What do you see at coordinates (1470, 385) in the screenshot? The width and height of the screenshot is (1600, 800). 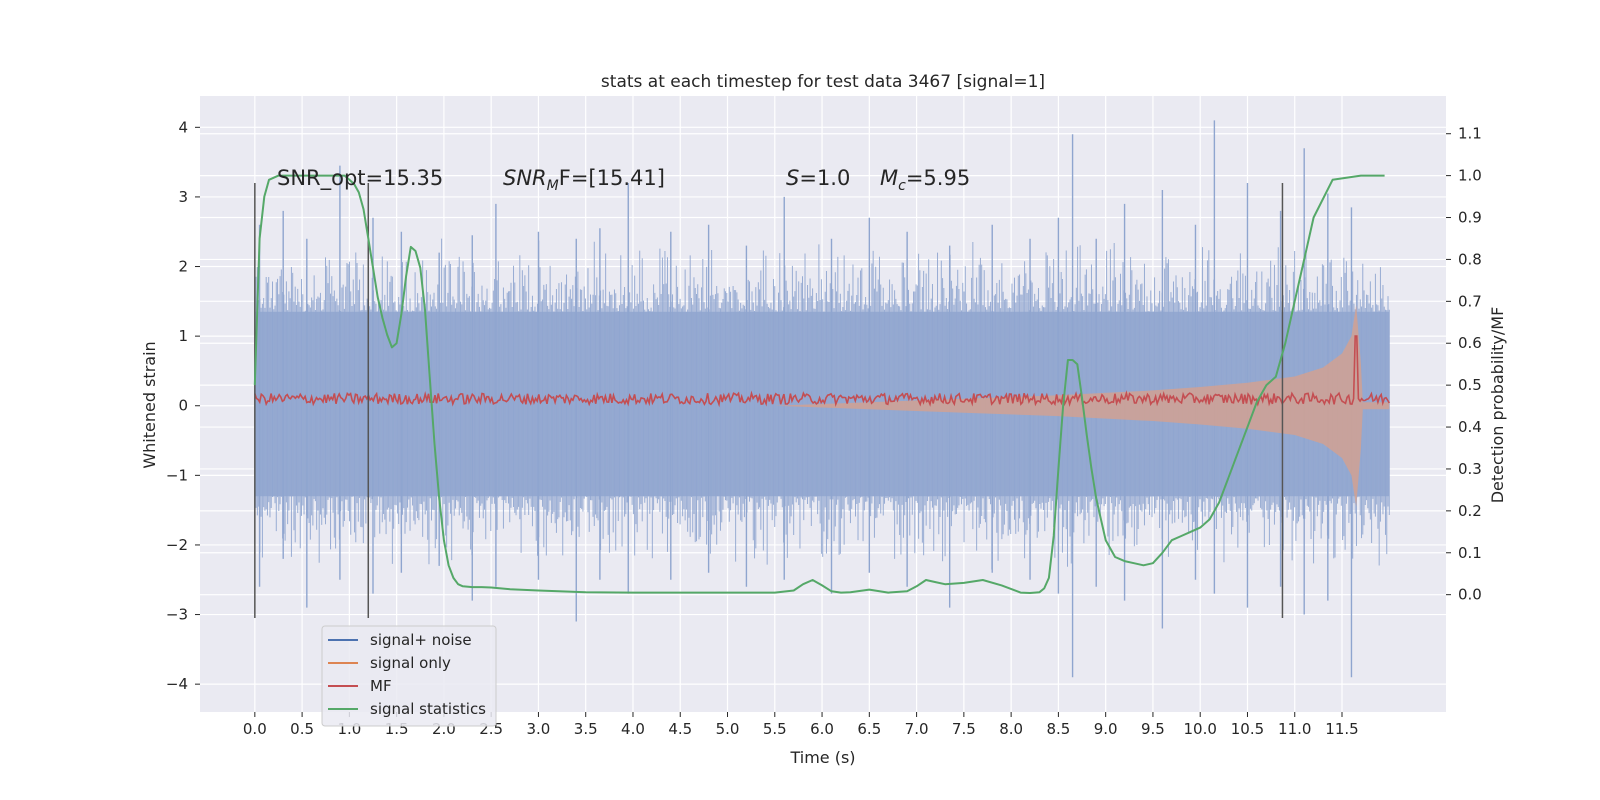 I see `y-right-tick-label: 0.5` at bounding box center [1470, 385].